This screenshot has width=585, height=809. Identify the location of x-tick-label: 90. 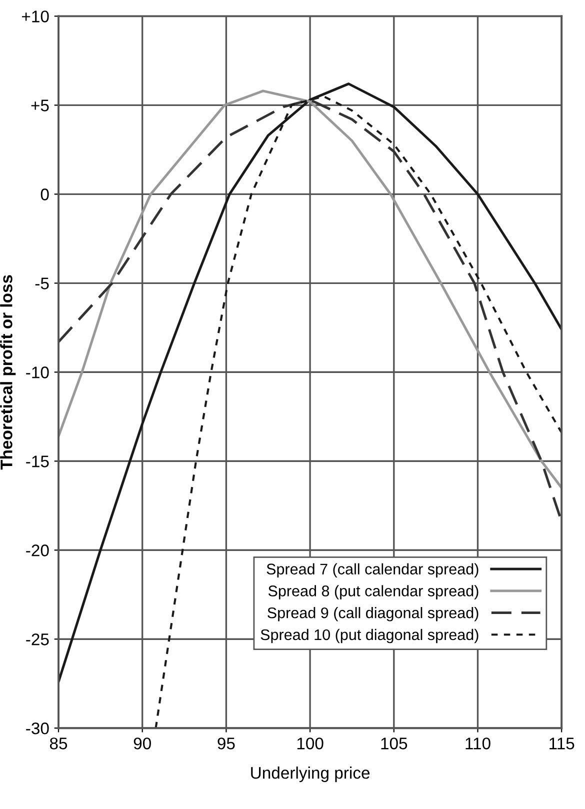
(142, 744).